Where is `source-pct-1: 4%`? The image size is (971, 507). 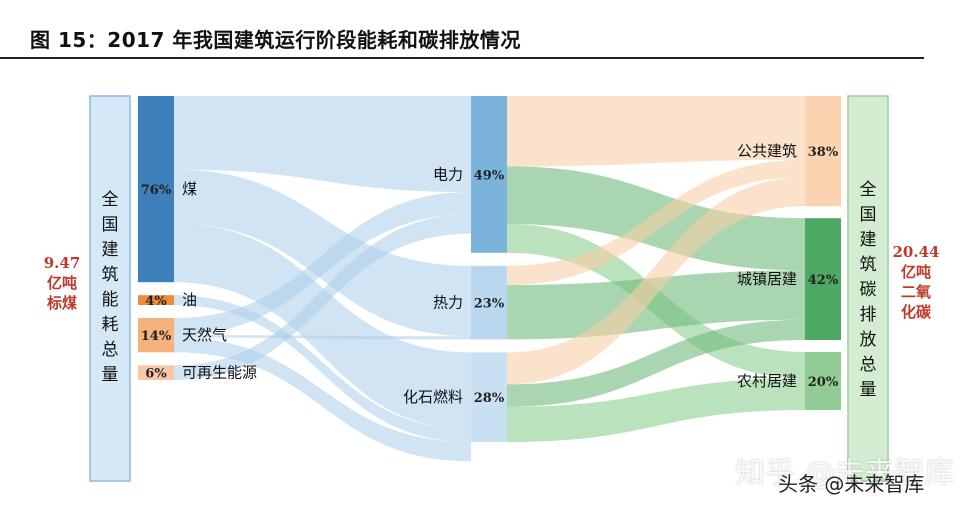 source-pct-1: 4% is located at coordinates (156, 301).